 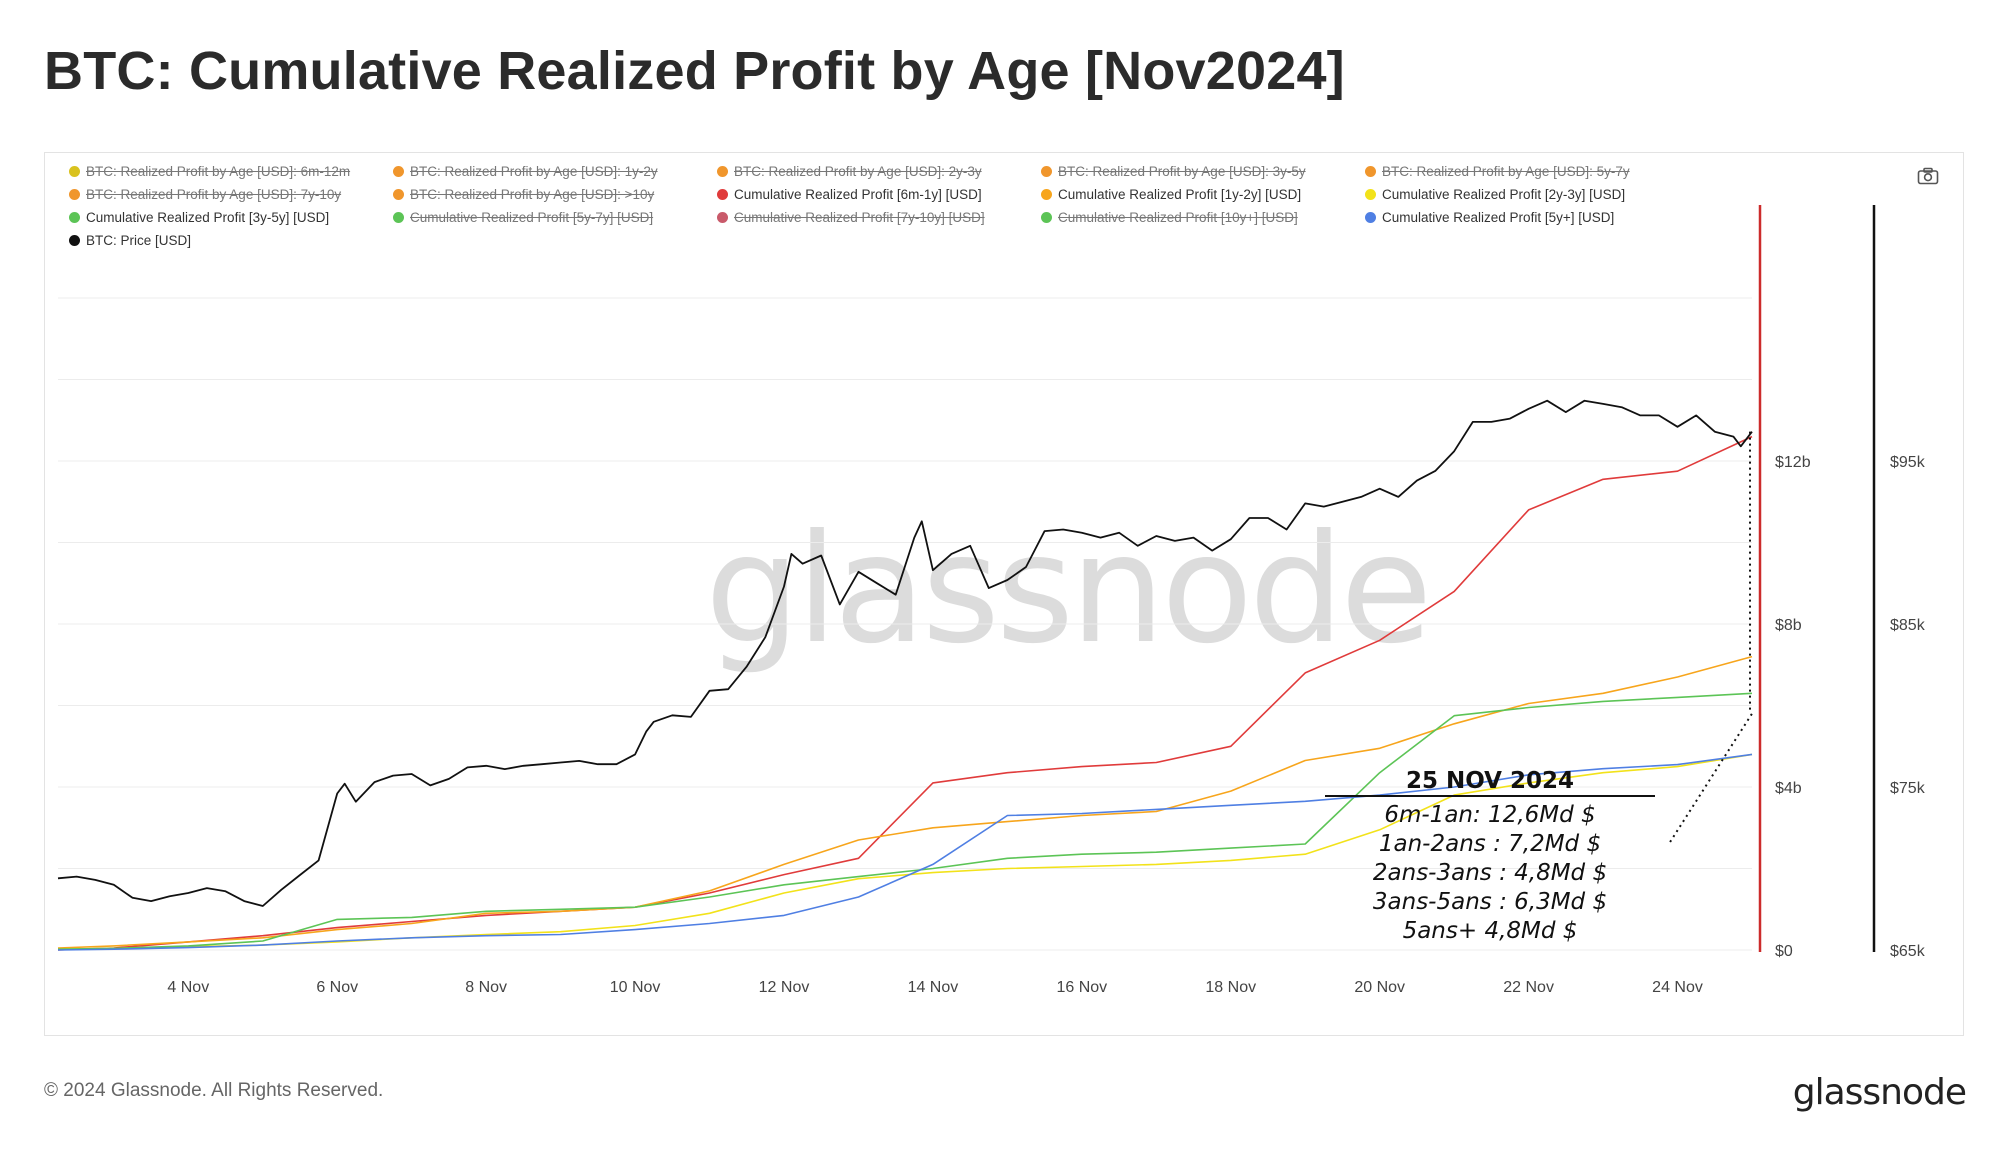 I want to click on legend-item: Cumulative Realized Profit [5y-7y] [USD], so click(x=555, y=217).